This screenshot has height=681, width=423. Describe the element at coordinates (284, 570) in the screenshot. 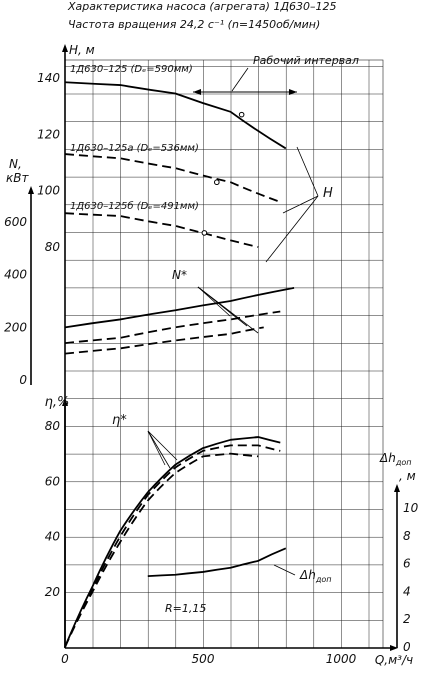

I see `dh-callout-leader` at that location.